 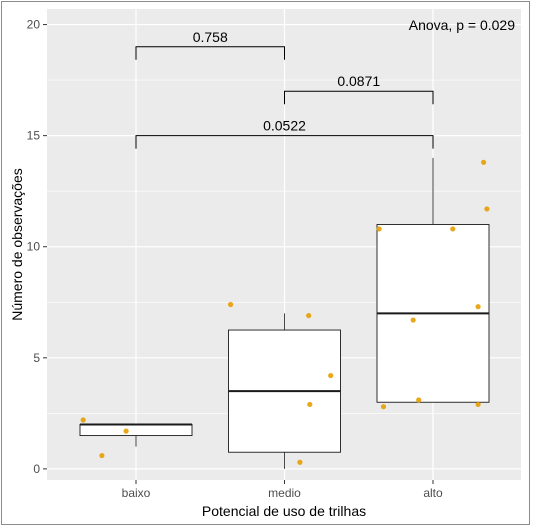 I want to click on comparison-baixo-medio: 0.758, so click(x=210, y=44).